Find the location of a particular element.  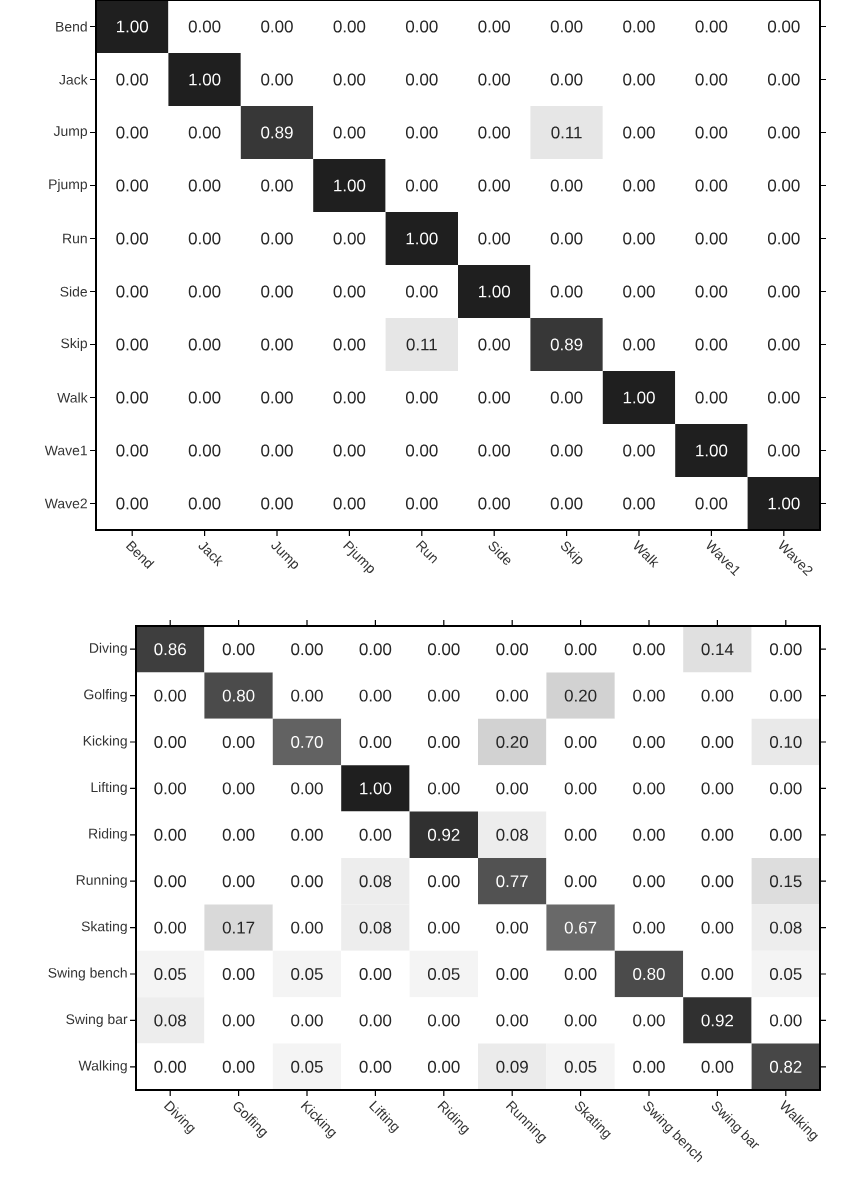

data-label: 0.86 is located at coordinates (170, 649).